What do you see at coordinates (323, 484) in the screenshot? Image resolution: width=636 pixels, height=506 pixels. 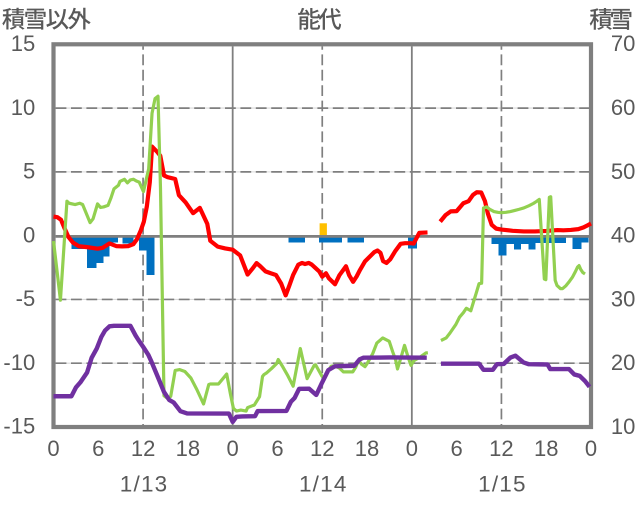 I see `svg-text: 1/14` at bounding box center [323, 484].